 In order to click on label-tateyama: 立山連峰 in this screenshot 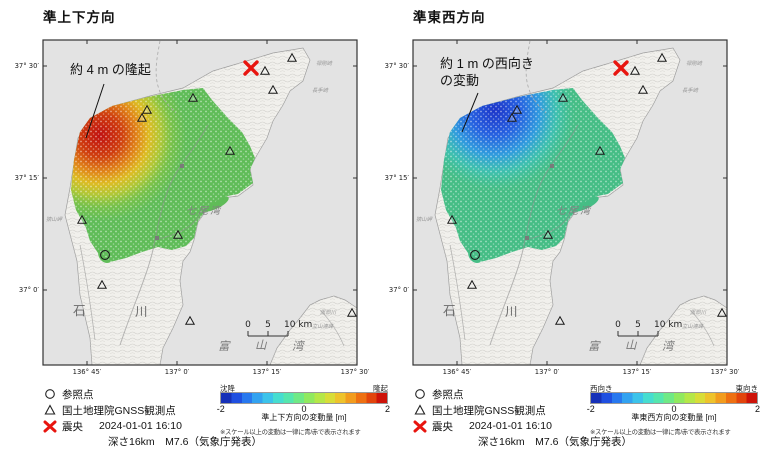, I will do `click(693, 326)`.